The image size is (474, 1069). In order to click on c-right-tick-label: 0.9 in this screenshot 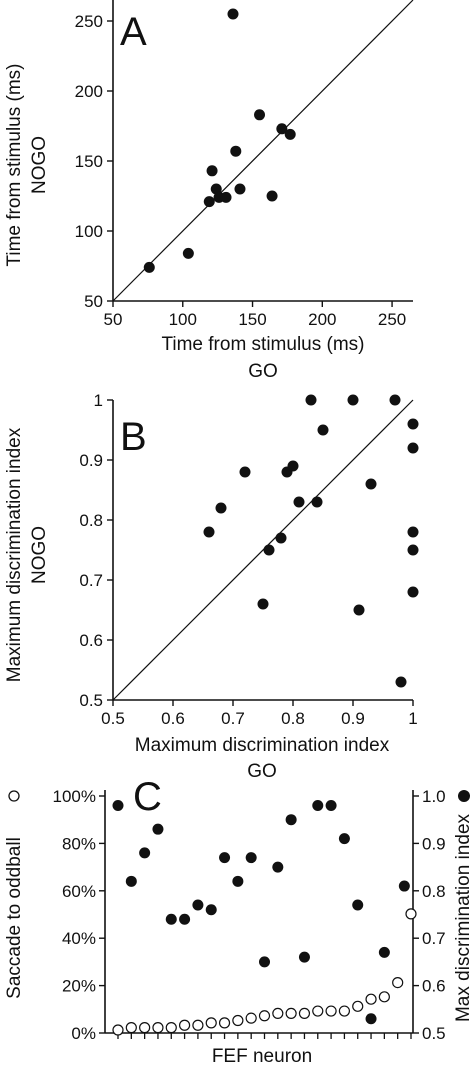, I will do `click(434, 843)`.